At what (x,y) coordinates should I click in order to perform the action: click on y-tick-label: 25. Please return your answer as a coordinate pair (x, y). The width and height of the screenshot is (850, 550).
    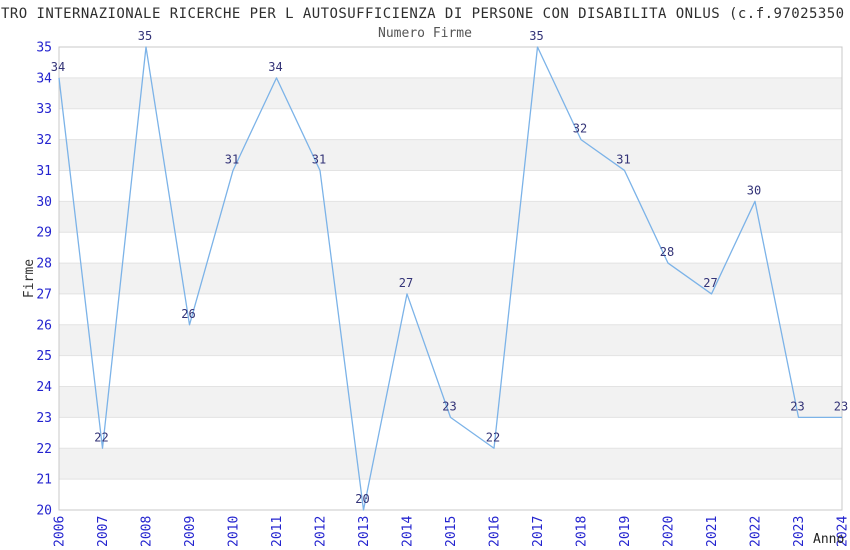
    Looking at the image, I should click on (44, 356).